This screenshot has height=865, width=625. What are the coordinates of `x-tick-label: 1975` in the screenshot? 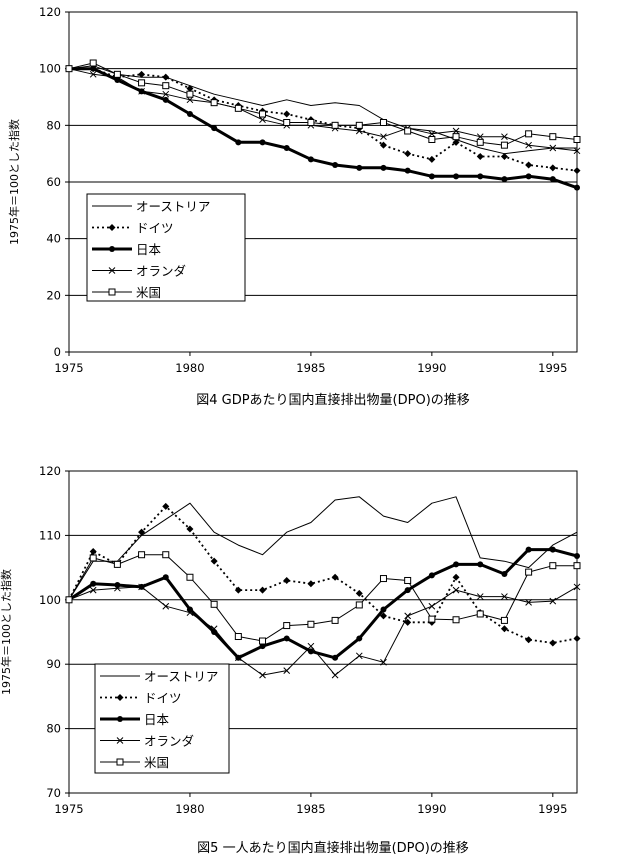 It's located at (68, 368).